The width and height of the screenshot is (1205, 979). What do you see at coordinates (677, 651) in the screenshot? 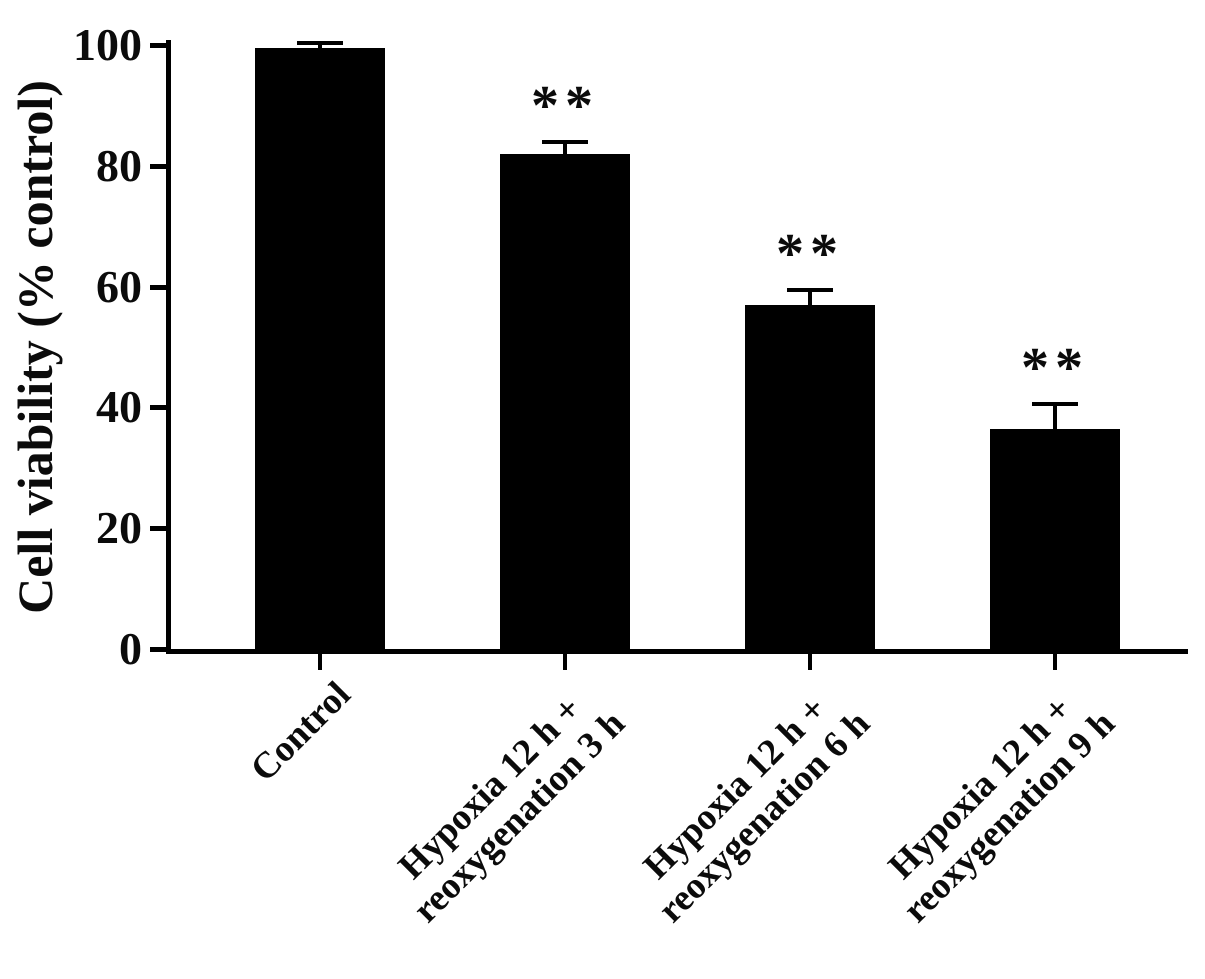
I see `x-axis-line` at bounding box center [677, 651].